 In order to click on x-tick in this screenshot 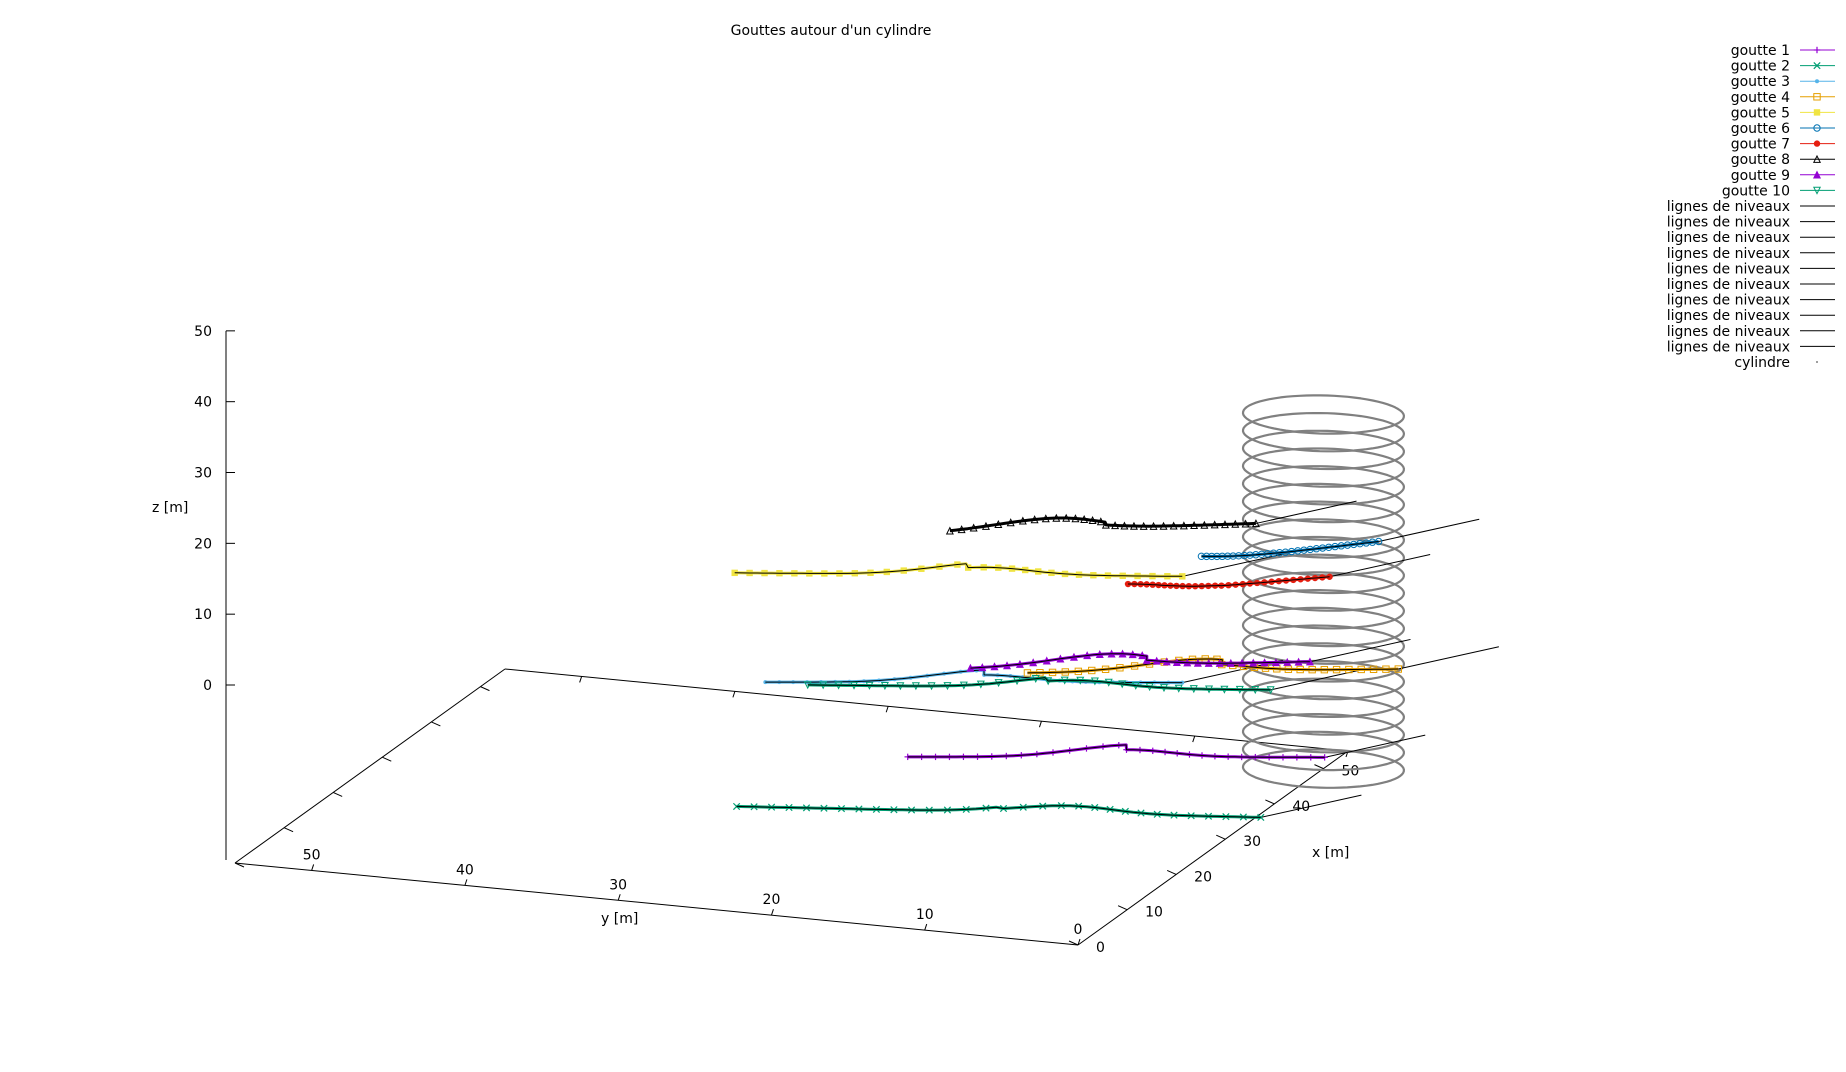, I will do `click(1122, 908)`.